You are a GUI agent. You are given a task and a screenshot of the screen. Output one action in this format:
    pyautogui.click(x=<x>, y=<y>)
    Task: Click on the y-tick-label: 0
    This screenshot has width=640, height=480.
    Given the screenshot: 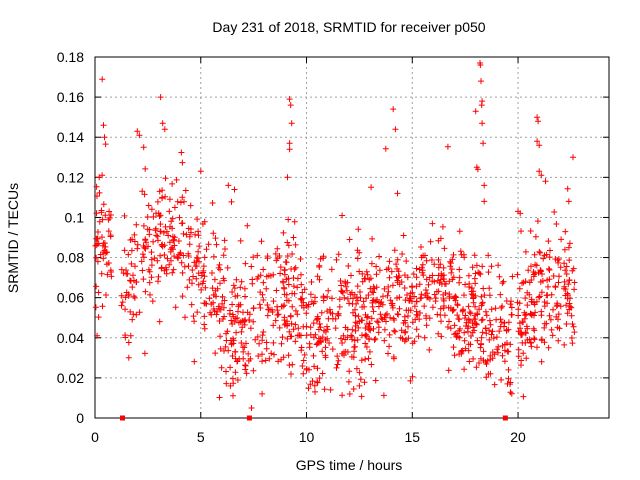 What is the action you would take?
    pyautogui.click(x=80, y=418)
    